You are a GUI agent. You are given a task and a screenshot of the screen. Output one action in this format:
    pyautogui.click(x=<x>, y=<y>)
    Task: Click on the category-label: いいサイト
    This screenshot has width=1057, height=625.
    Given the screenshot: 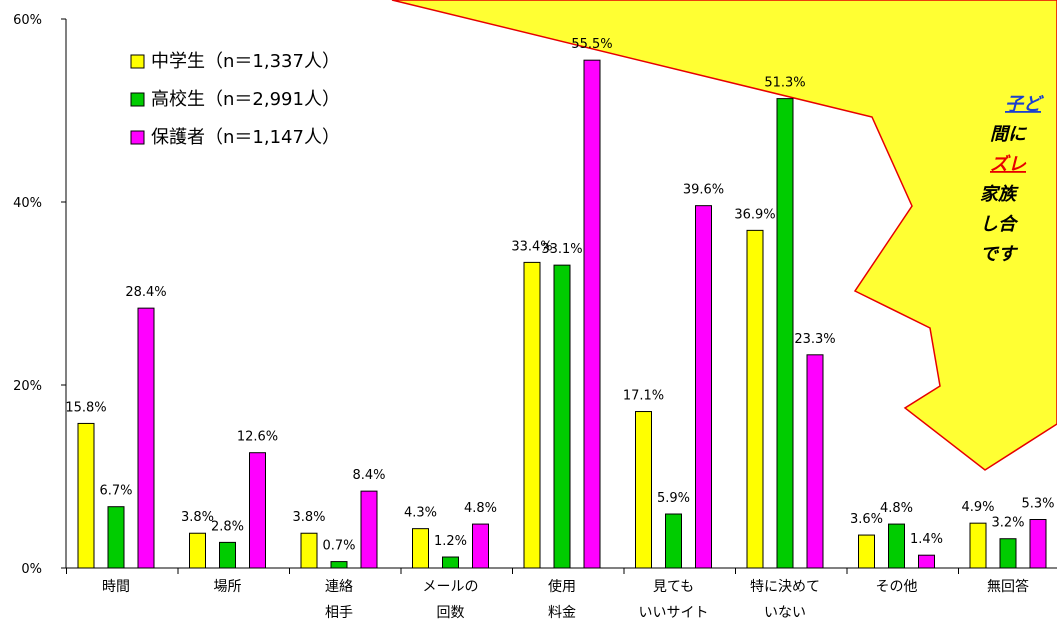 What is the action you would take?
    pyautogui.click(x=674, y=613)
    